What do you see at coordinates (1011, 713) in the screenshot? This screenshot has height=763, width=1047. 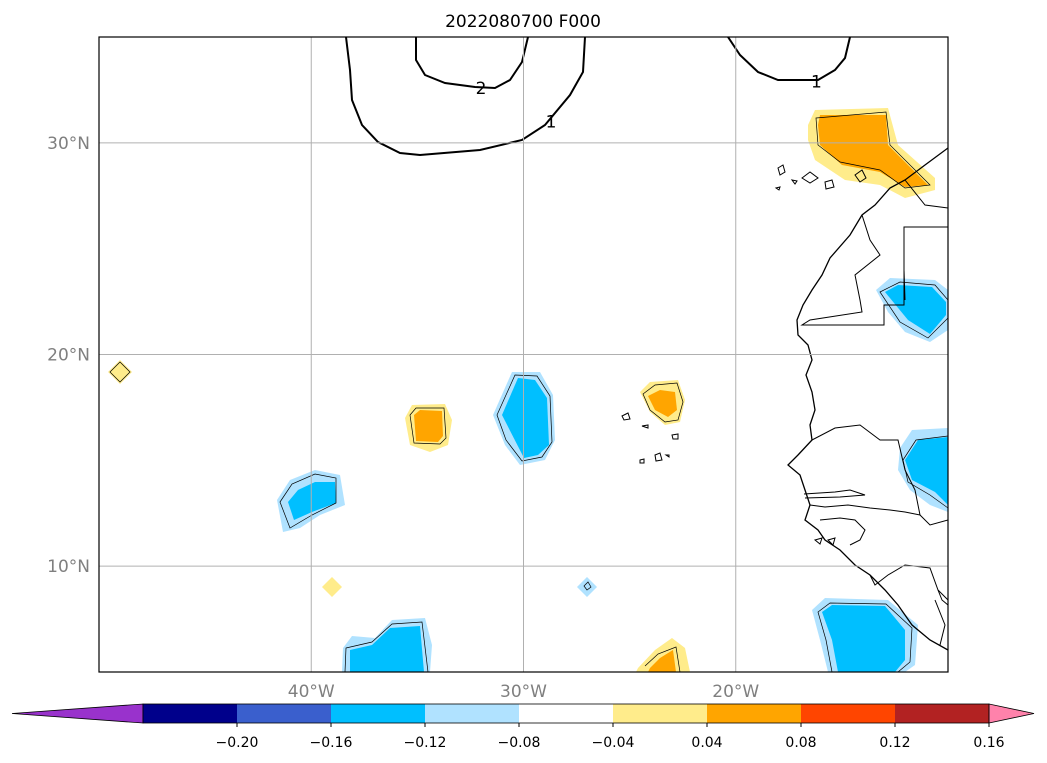 I see `colorbar-extend-high` at bounding box center [1011, 713].